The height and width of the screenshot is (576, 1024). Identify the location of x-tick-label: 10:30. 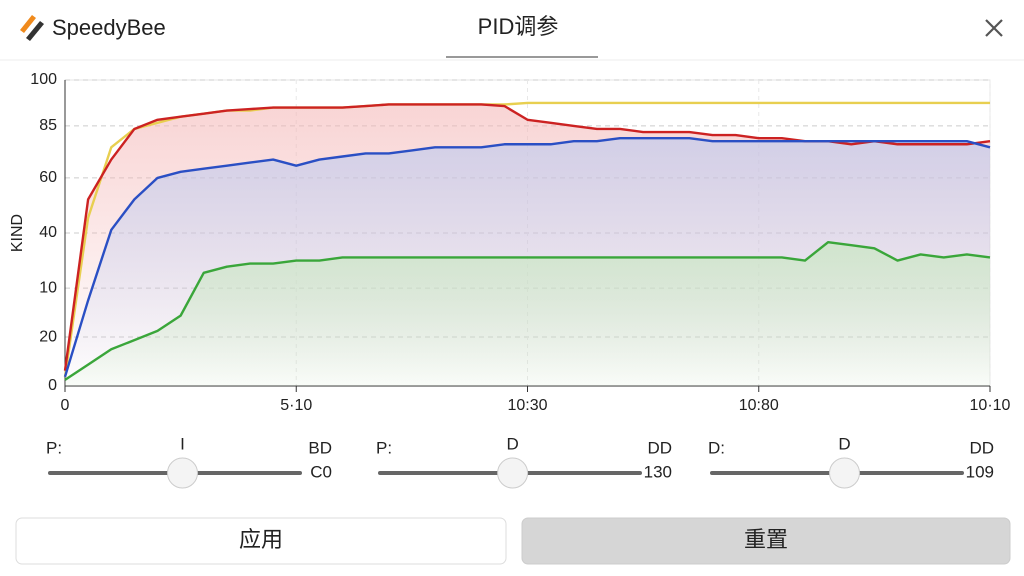
(527, 405).